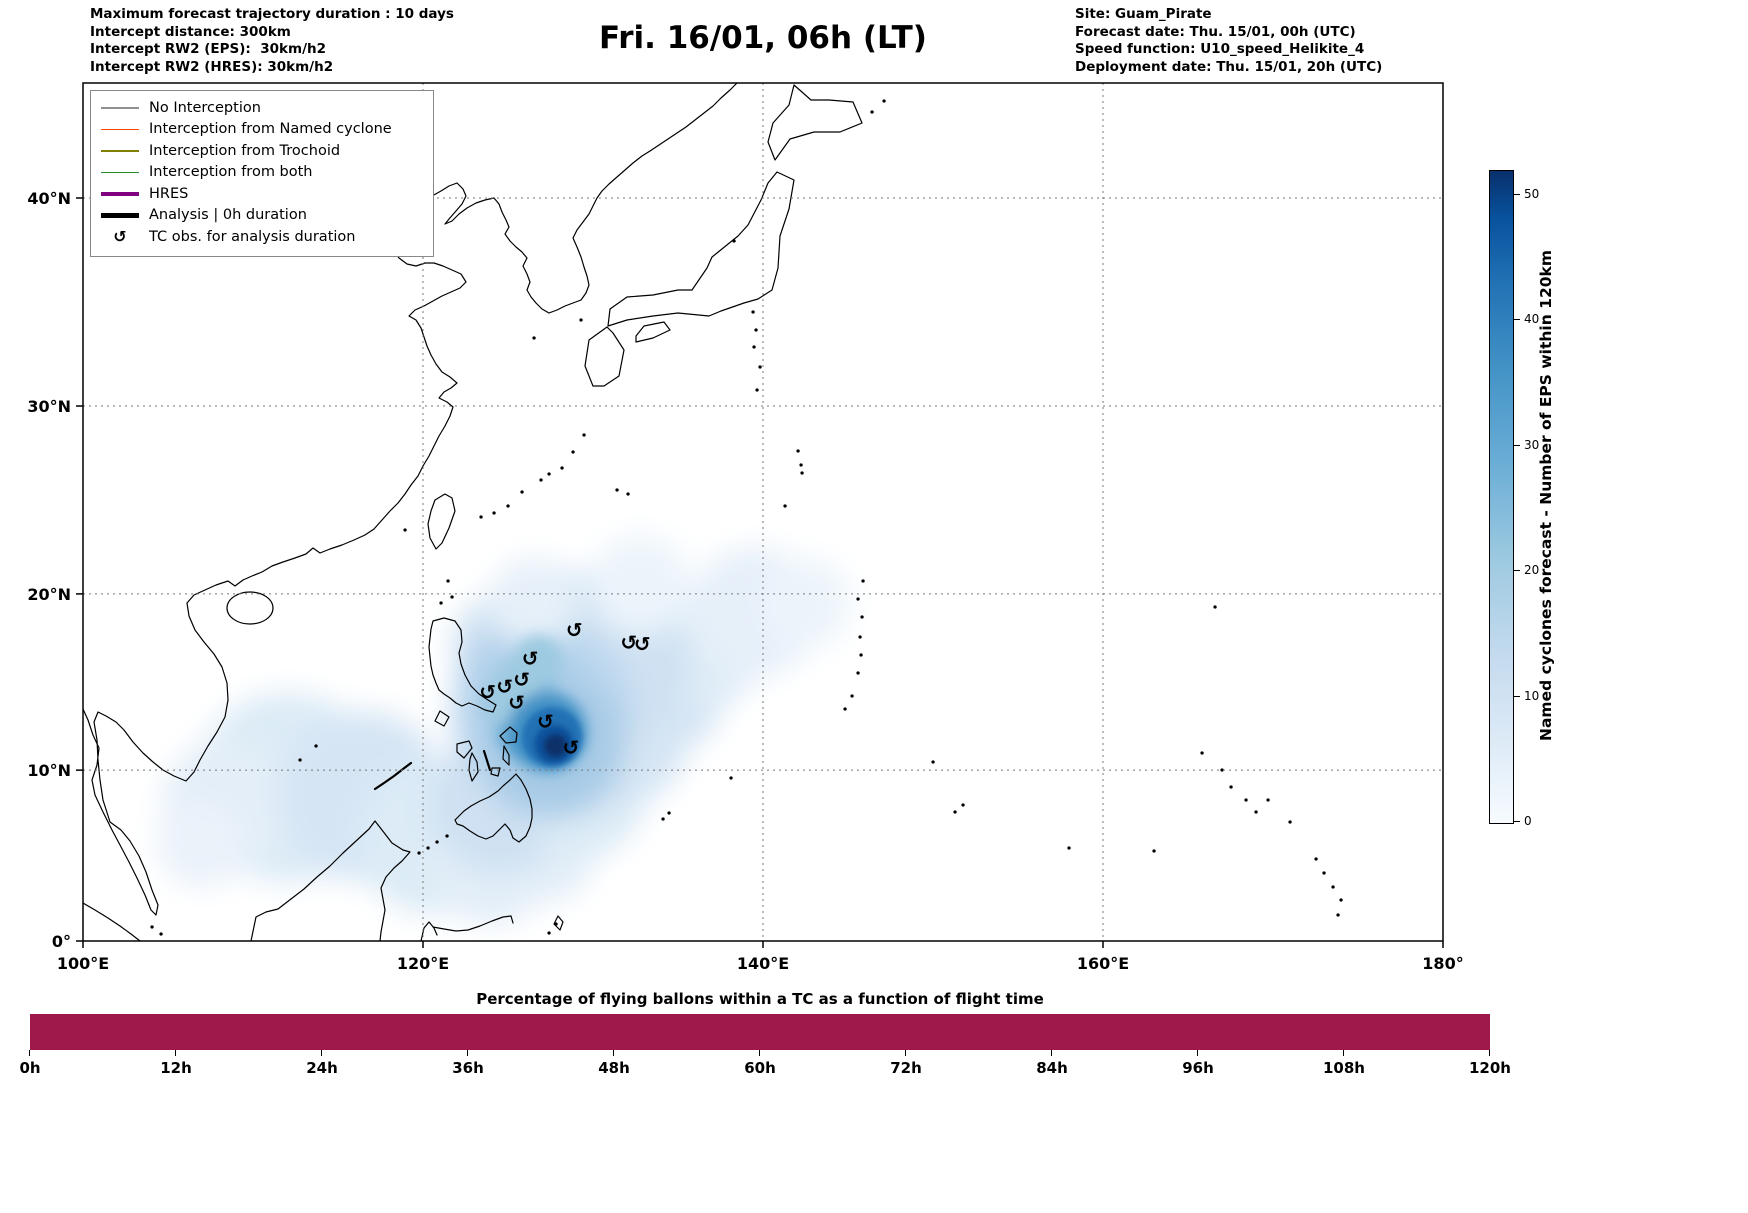 Image resolution: width=1748 pixels, height=1213 pixels. What do you see at coordinates (558, 923) in the screenshot?
I see `coastline-halmahera` at bounding box center [558, 923].